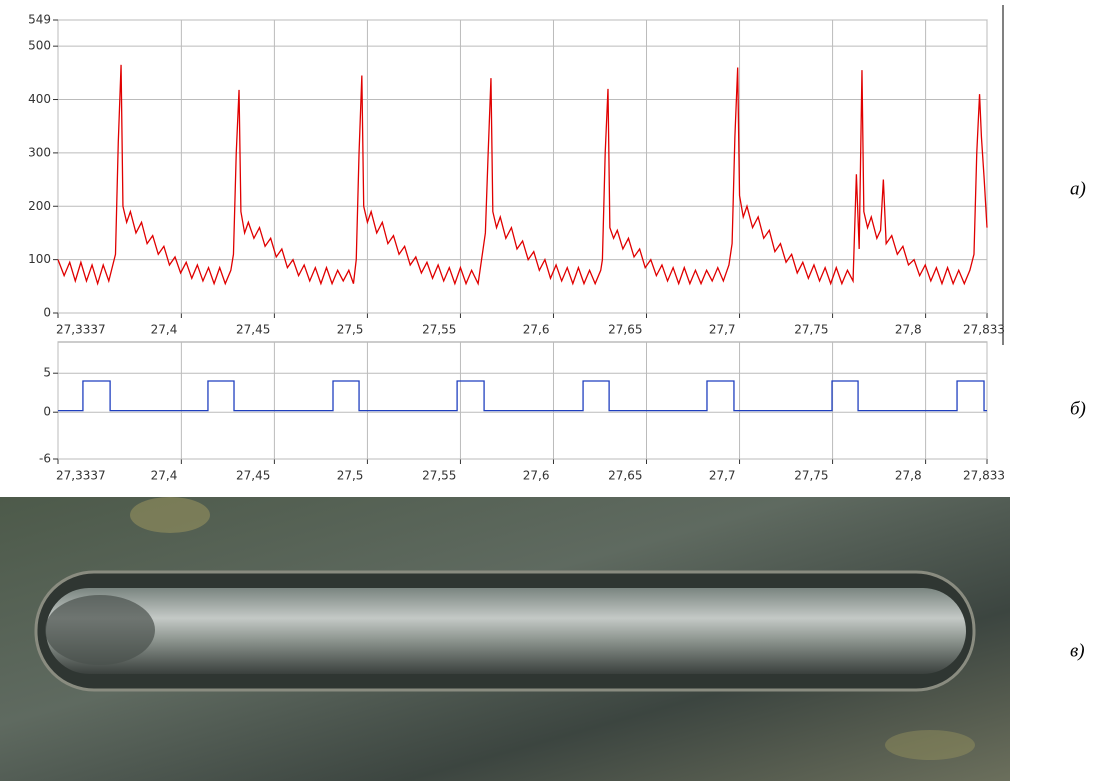 The width and height of the screenshot is (1099, 781). I want to click on plot-area, so click(522, 400).